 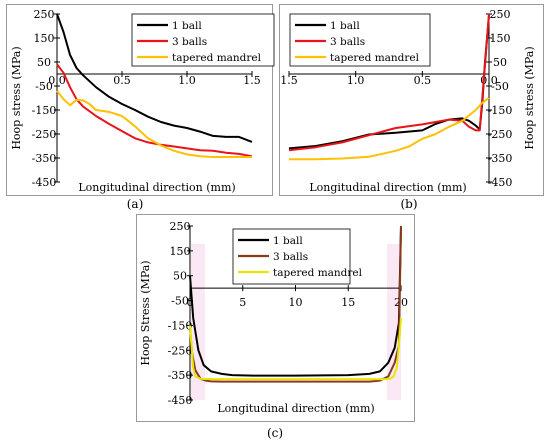 I want to click on x-tick-label: 0.0, so click(x=57, y=80).